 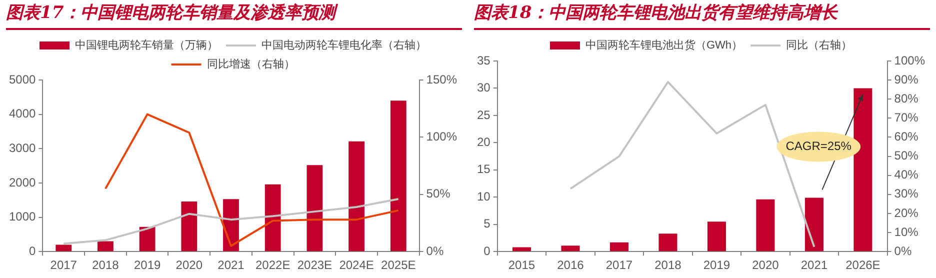 I want to click on y2-tick-label: 60%, so click(x=906, y=137).